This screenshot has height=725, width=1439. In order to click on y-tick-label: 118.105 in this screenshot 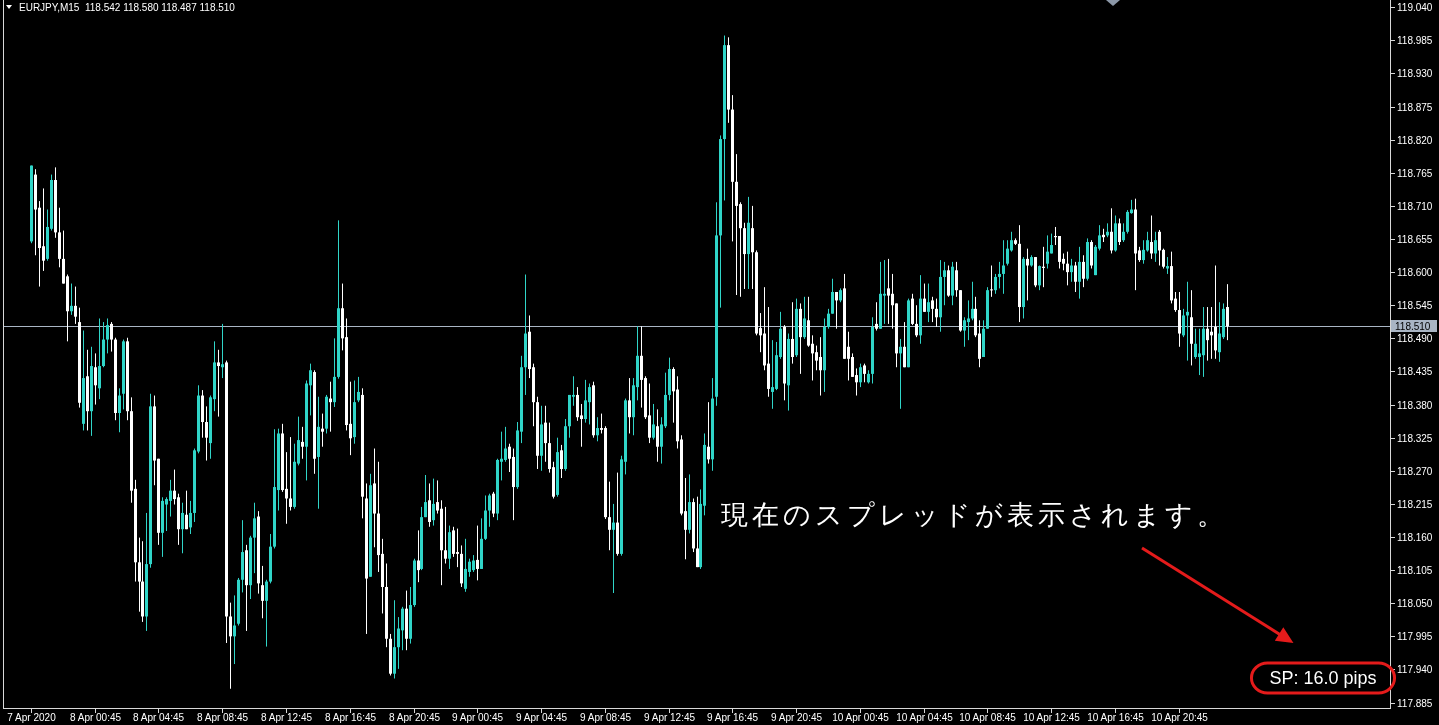, I will do `click(1415, 570)`.